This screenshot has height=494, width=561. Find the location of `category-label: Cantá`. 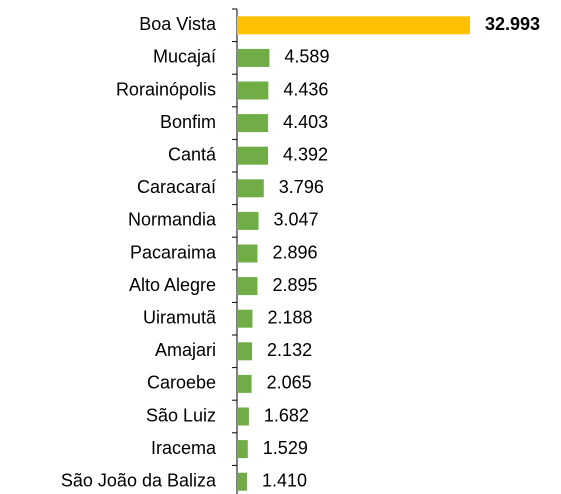

category-label: Cantá is located at coordinates (192, 154).